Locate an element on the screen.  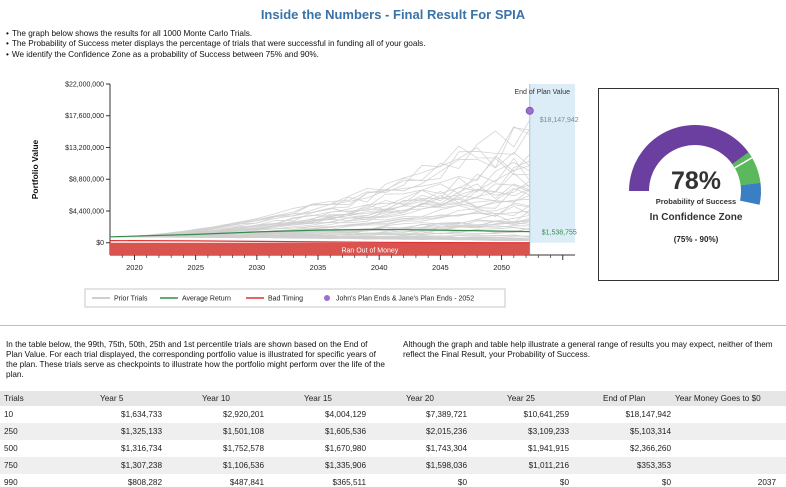
value-cell: 2037 is located at coordinates (766, 482).